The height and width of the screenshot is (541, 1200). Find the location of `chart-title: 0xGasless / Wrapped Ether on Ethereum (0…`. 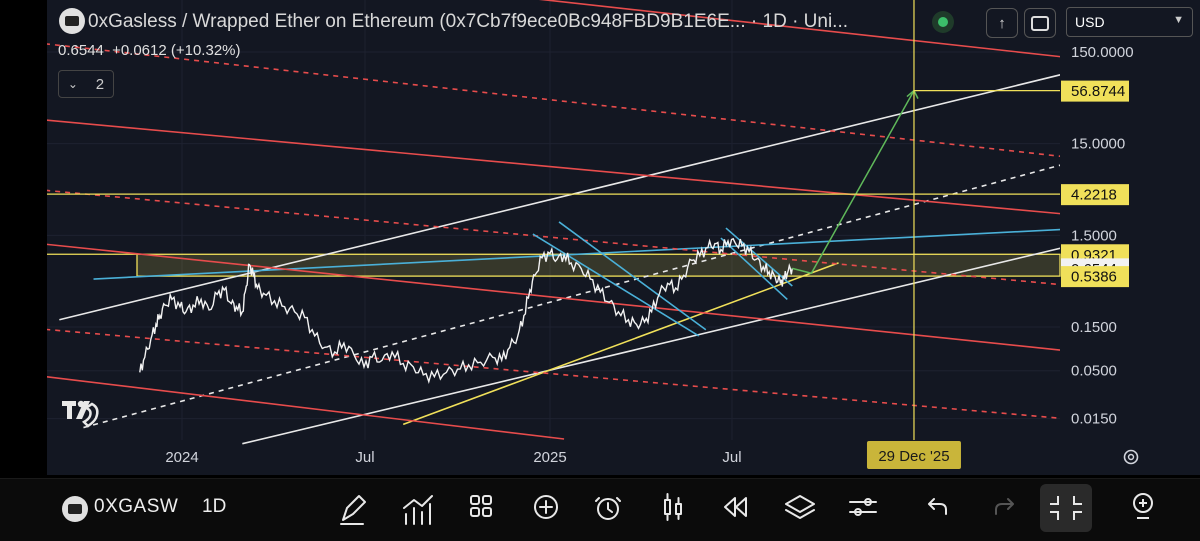

chart-title: 0xGasless / Wrapped Ether on Ethereum (0… is located at coordinates (468, 21).